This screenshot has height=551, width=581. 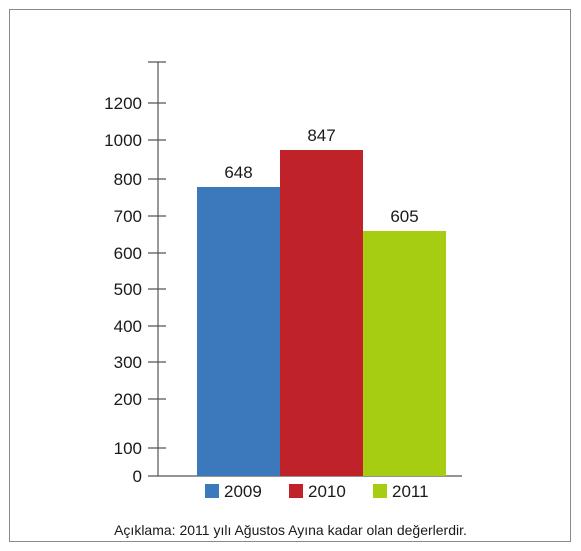 What do you see at coordinates (404, 216) in the screenshot?
I see `data-label-2011: 605` at bounding box center [404, 216].